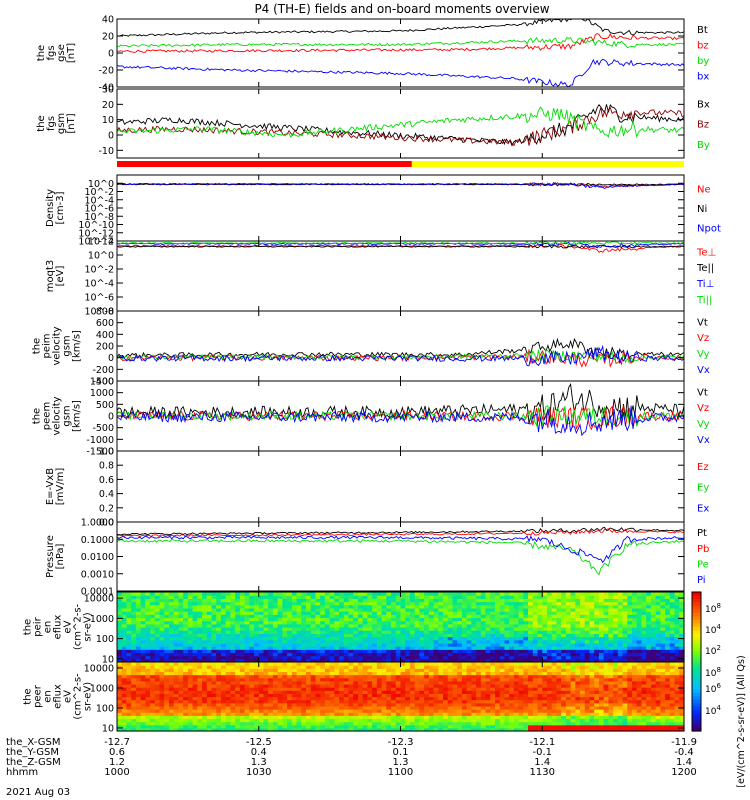 The width and height of the screenshot is (750, 800). I want to click on y-tick-label: 20, so click(108, 37).